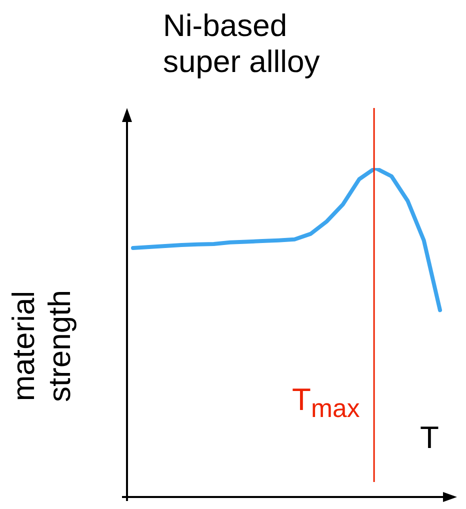 The height and width of the screenshot is (509, 466). What do you see at coordinates (241, 44) in the screenshot?
I see `chart-title: Ni-based super allloy` at bounding box center [241, 44].